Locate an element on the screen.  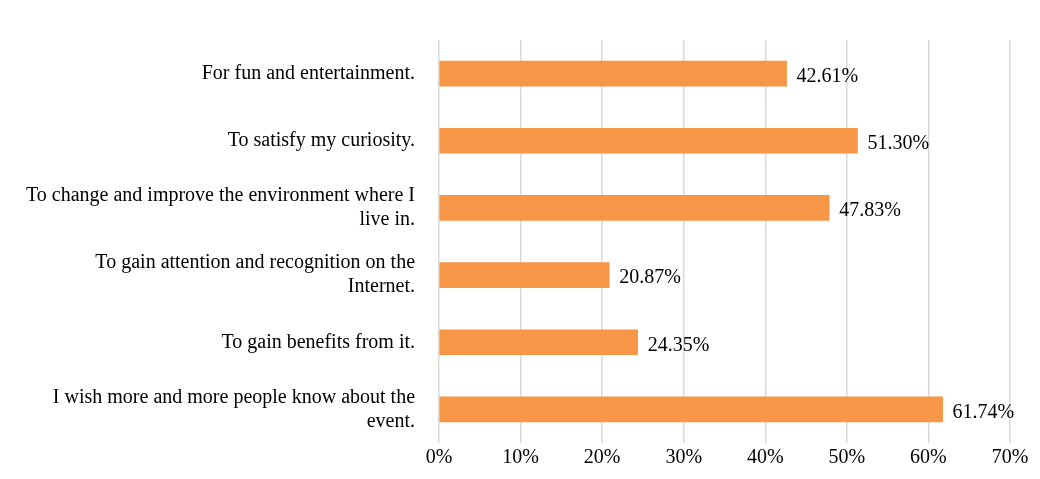
y-tick-label: To gain benefits from it. is located at coordinates (318, 341).